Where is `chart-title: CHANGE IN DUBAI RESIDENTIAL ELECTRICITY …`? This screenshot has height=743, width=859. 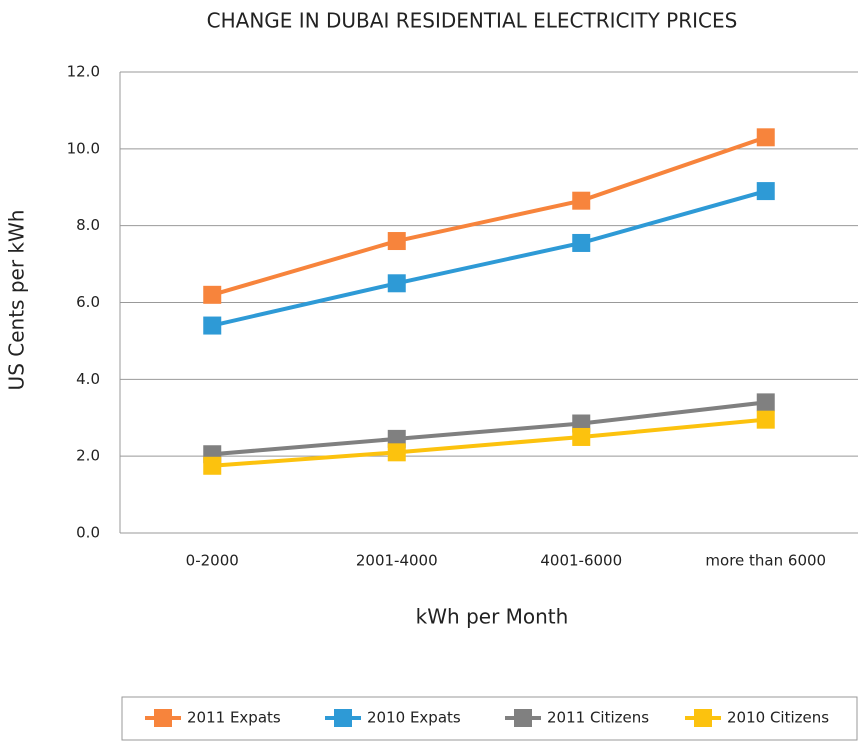
chart-title: CHANGE IN DUBAI RESIDENTIAL ELECTRICITY … is located at coordinates (472, 21).